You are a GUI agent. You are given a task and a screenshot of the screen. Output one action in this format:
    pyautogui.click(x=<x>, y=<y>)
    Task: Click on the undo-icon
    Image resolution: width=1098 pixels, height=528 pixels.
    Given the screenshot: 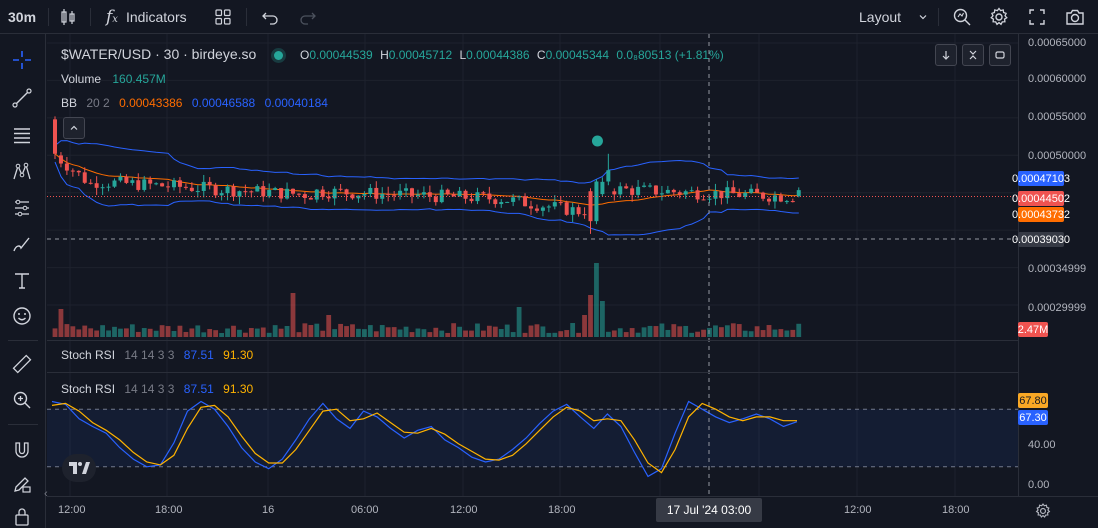 What is the action you would take?
    pyautogui.click(x=270, y=18)
    